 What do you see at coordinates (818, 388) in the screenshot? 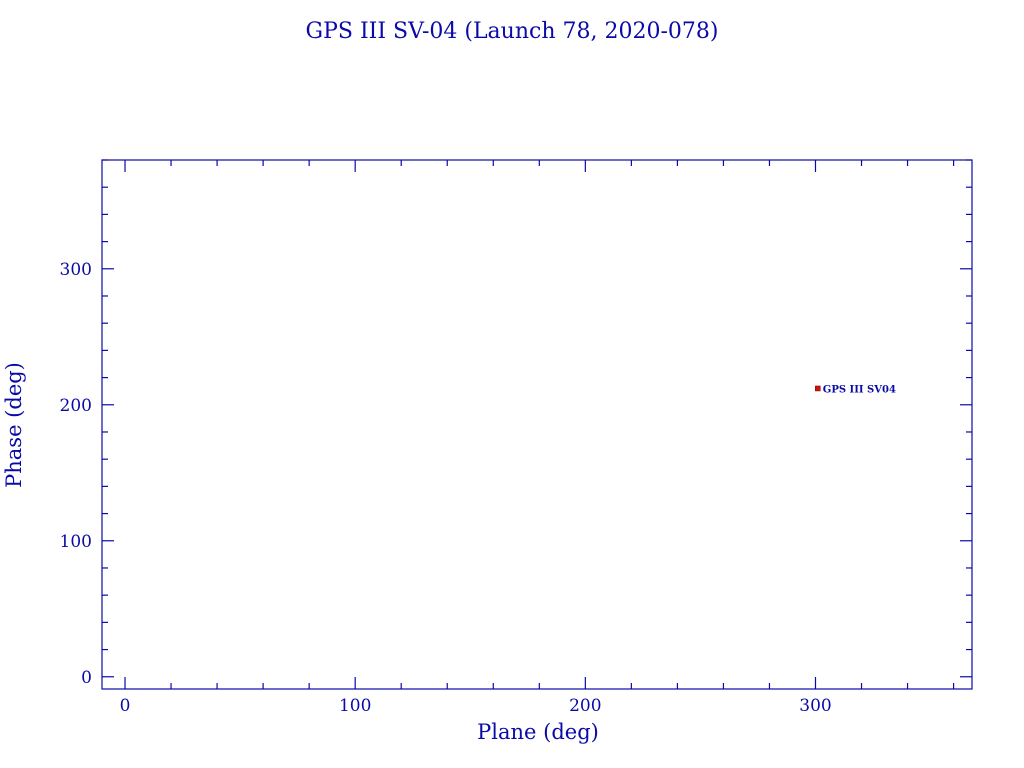
I see `data-point` at bounding box center [818, 388].